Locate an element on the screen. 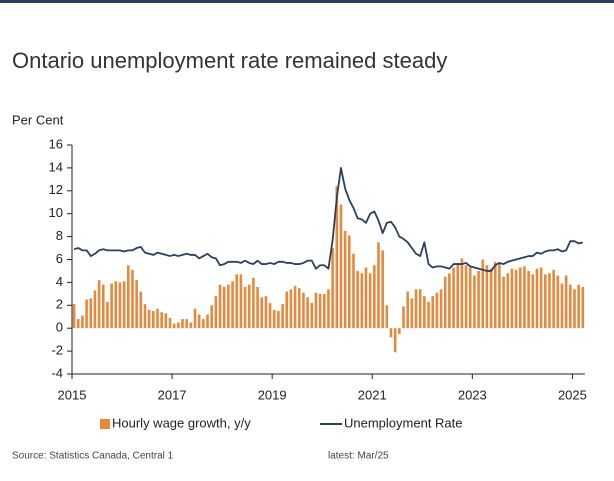 Image resolution: width=614 pixels, height=481 pixels. y-tick-label: 14 is located at coordinates (56, 166).